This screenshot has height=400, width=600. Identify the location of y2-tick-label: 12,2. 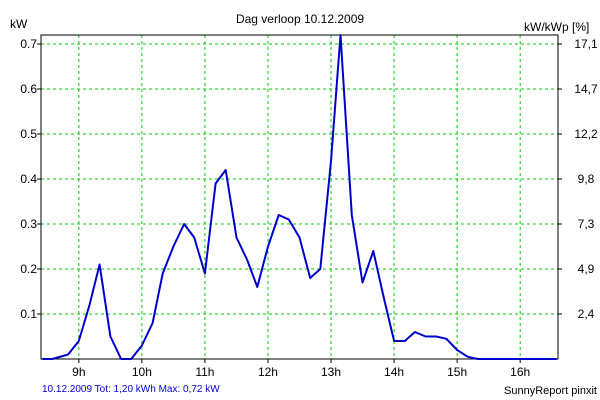
(586, 134).